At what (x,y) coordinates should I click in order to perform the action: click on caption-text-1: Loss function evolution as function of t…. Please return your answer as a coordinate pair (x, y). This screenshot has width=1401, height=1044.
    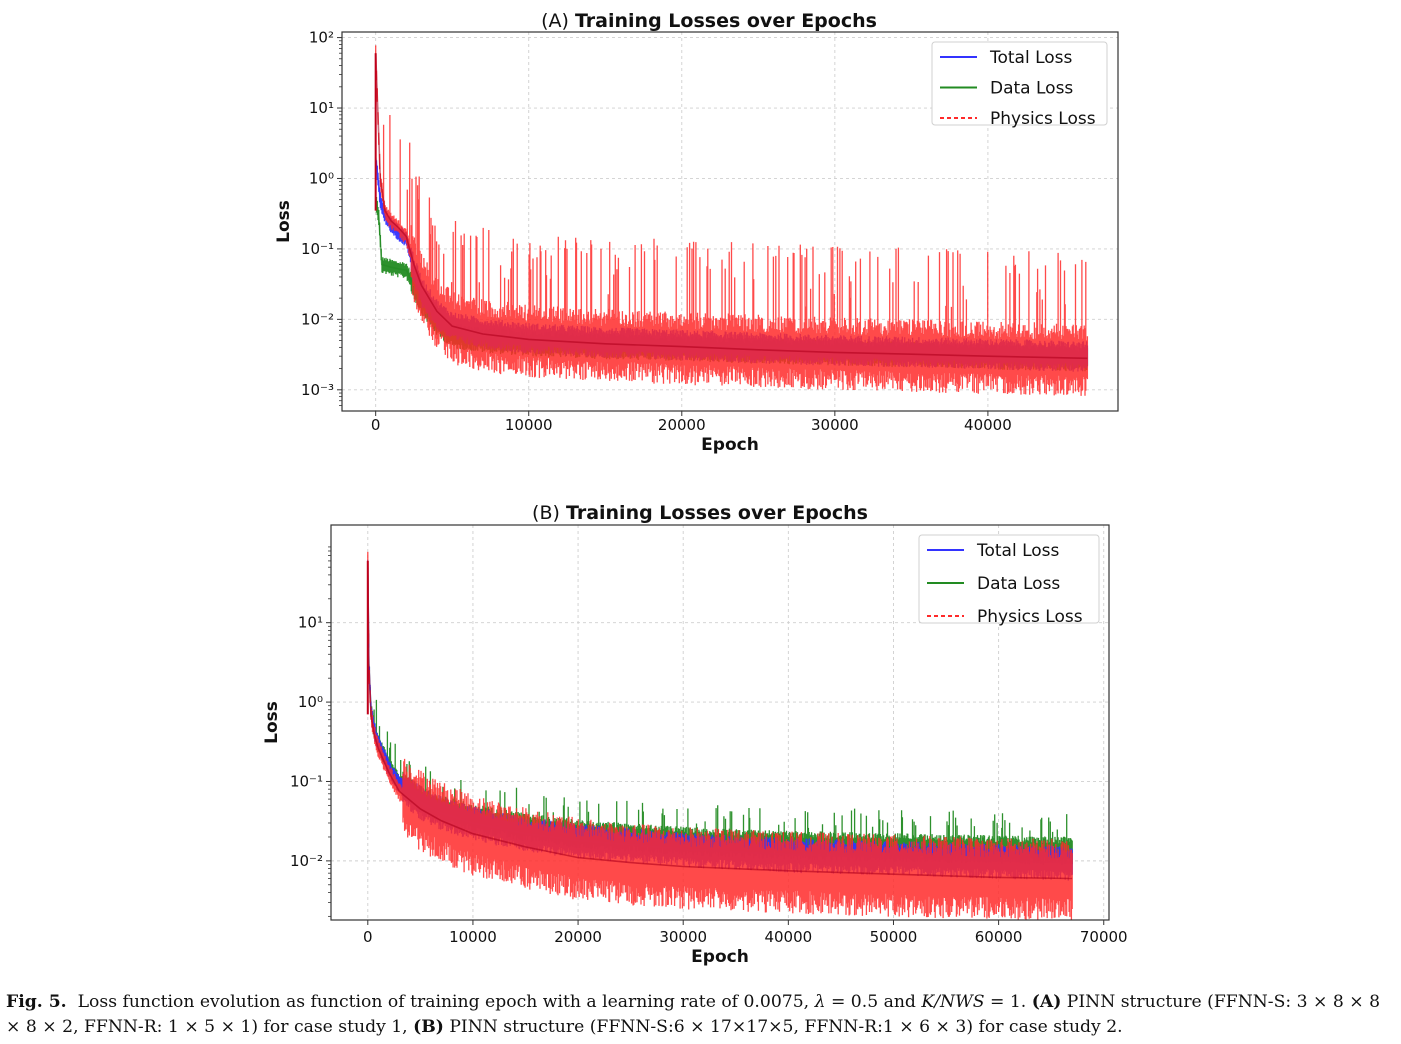
    Looking at the image, I should click on (446, 1002).